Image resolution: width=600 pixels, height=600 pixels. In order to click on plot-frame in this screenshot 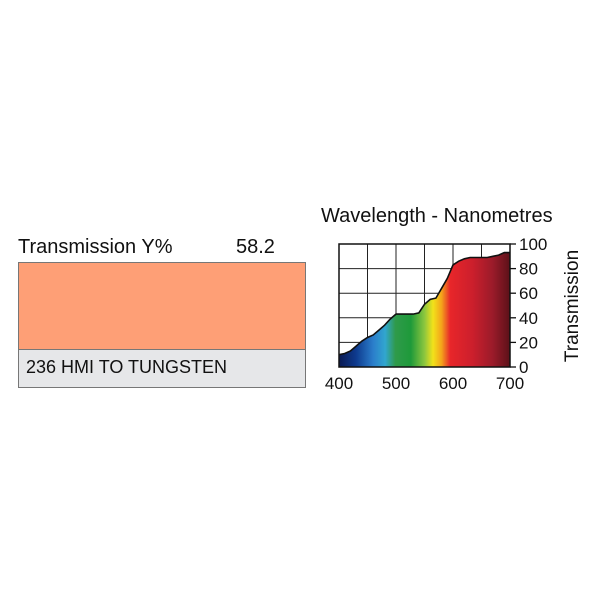, I will do `click(424, 305)`.